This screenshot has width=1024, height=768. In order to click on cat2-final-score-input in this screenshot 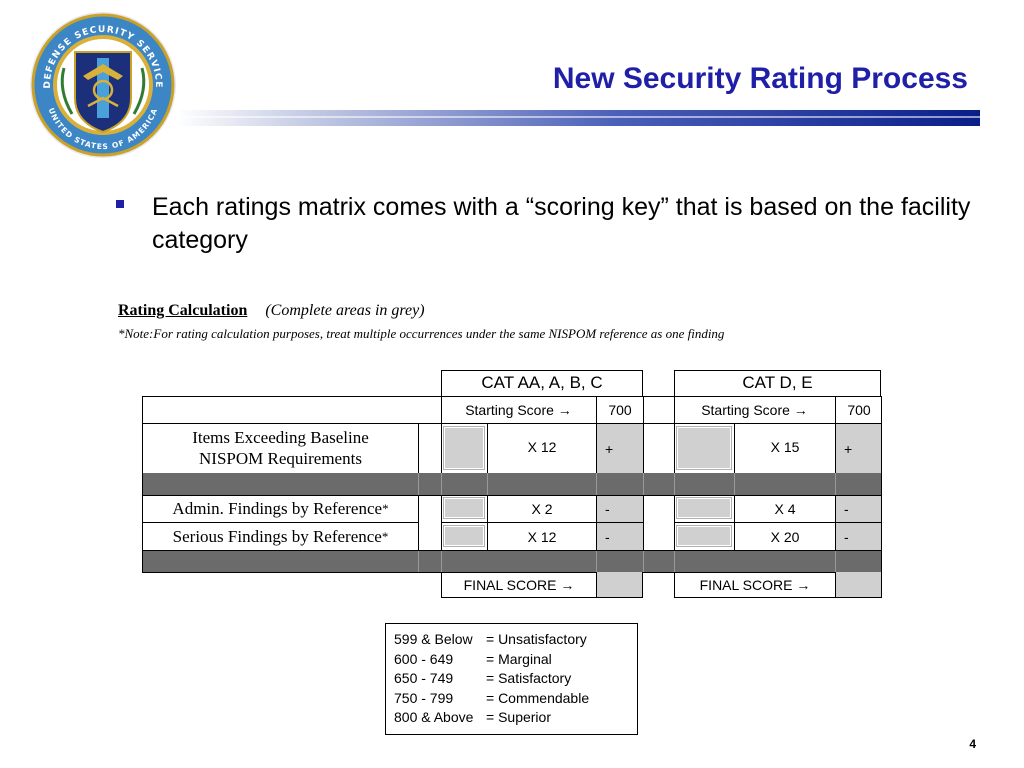, I will do `click(858, 584)`.